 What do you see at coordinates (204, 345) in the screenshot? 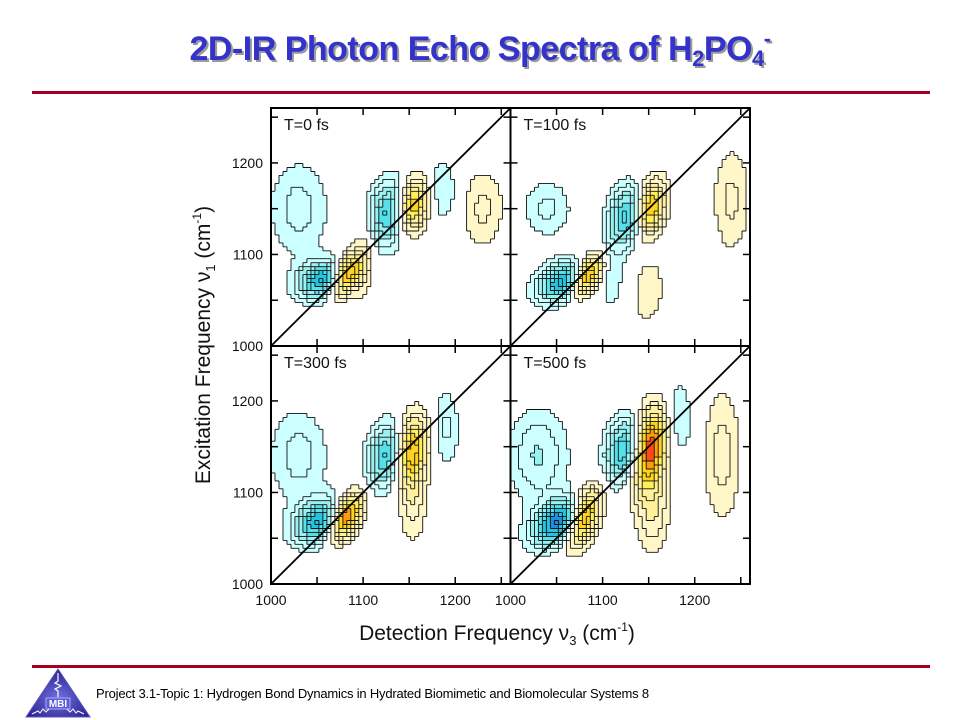
I see `y-axis-label: Excitation Frequency ν1 (cm-1)` at bounding box center [204, 345].